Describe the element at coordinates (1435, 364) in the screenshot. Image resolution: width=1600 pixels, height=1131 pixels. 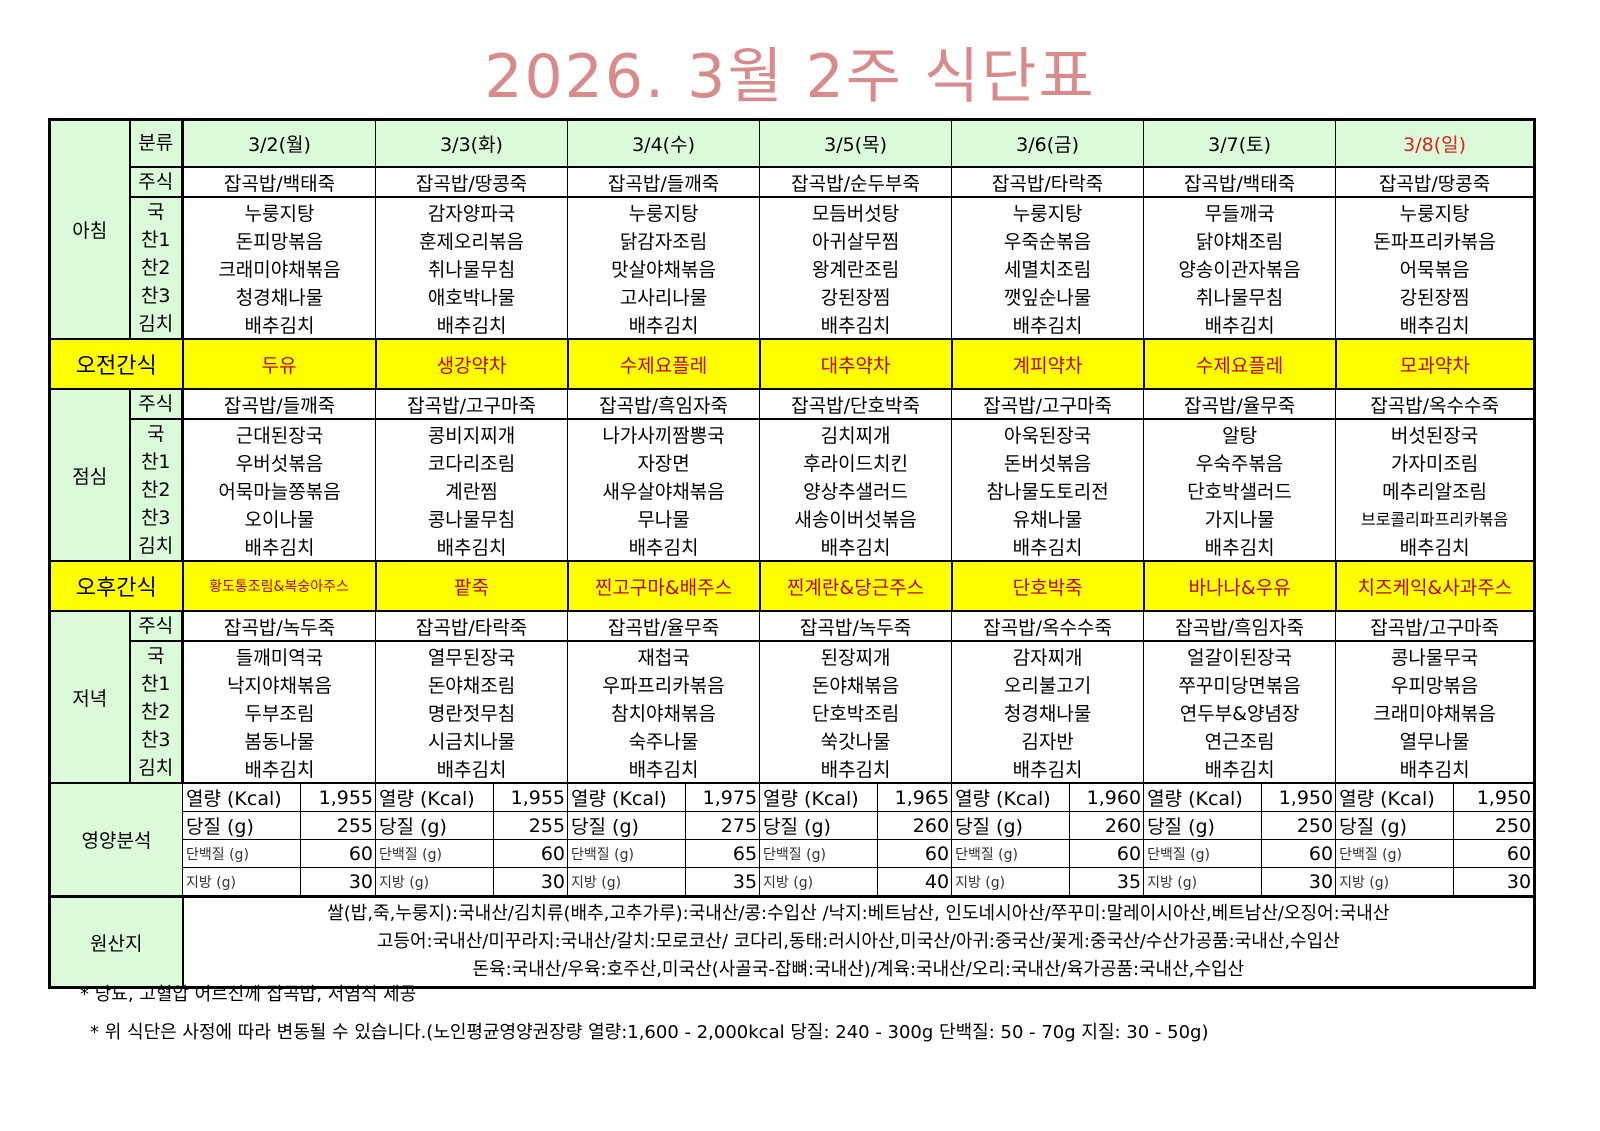
I see `snack-item: 모과약차` at that location.